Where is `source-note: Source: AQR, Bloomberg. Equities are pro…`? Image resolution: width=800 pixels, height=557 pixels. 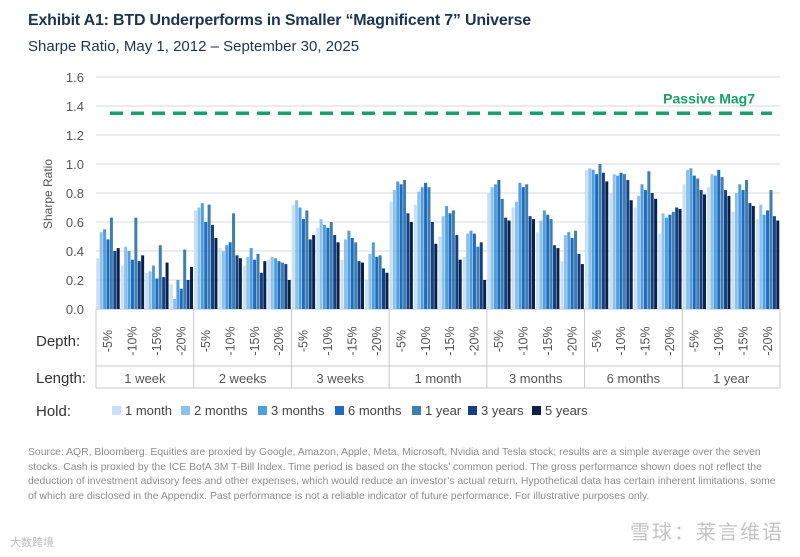 source-note: Source: AQR, Bloomberg. Equities are pro… is located at coordinates (402, 474).